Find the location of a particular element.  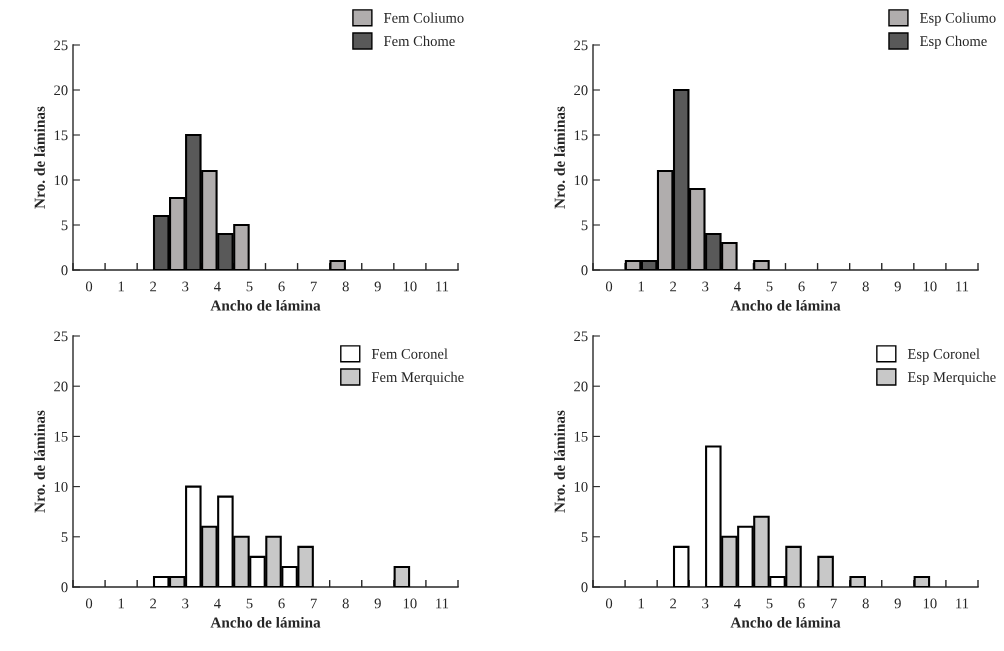

legend-label: Fem Chome is located at coordinates (419, 41).